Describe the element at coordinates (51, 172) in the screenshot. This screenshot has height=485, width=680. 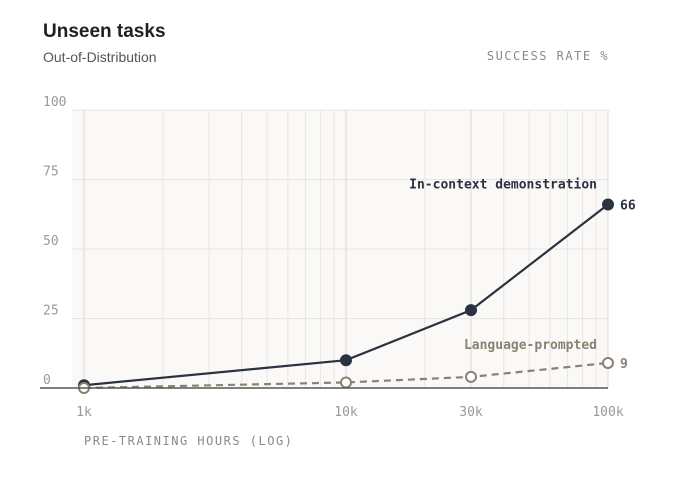
I see `y-tick-label: 75` at that location.